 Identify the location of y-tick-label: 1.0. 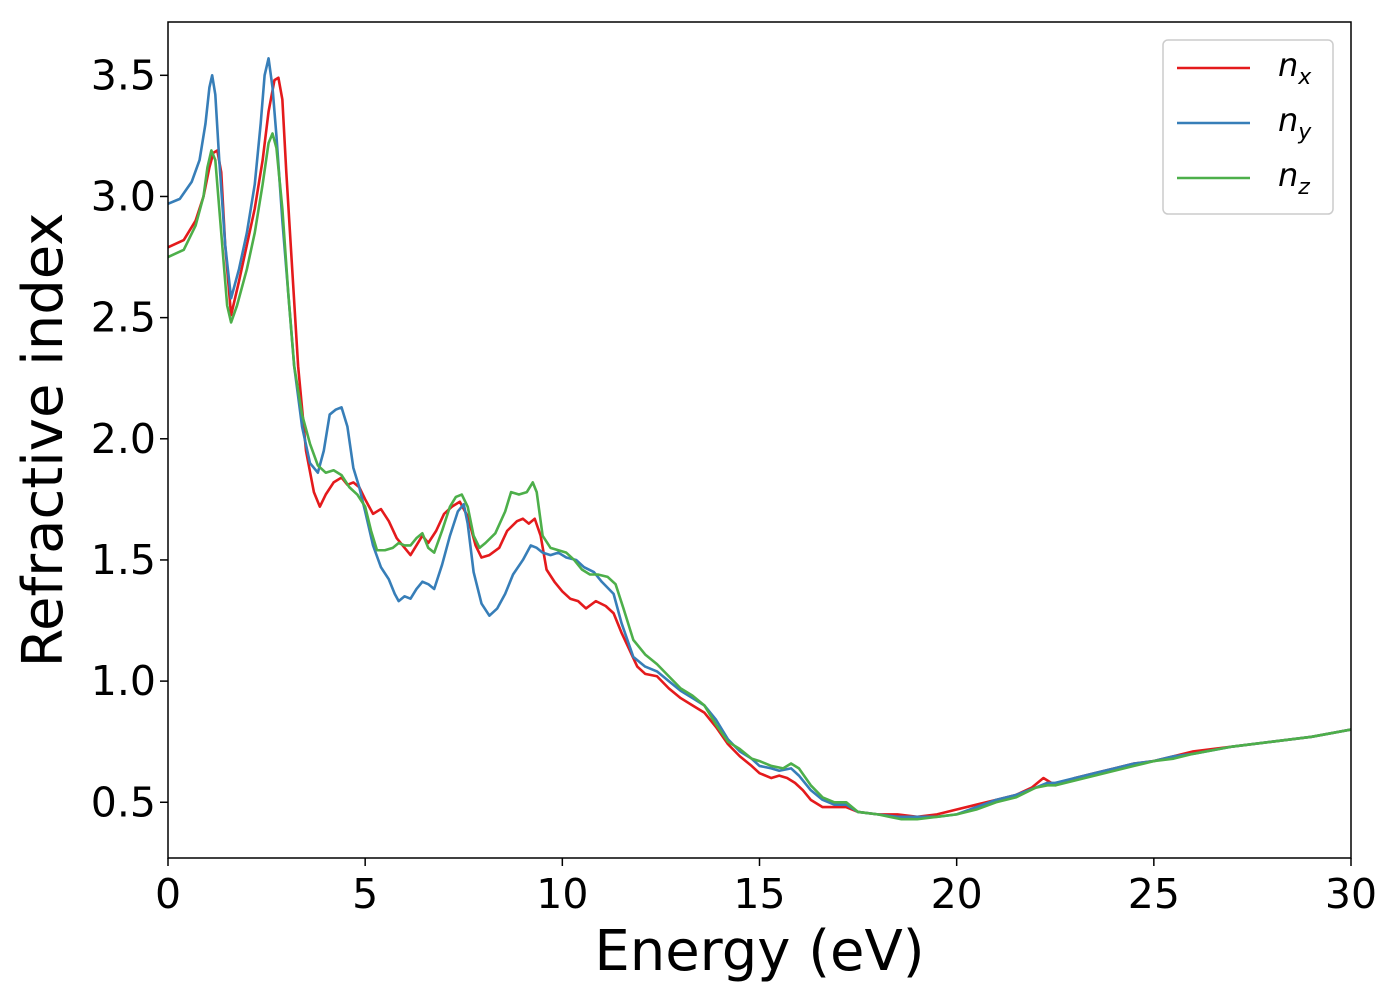
(123, 681).